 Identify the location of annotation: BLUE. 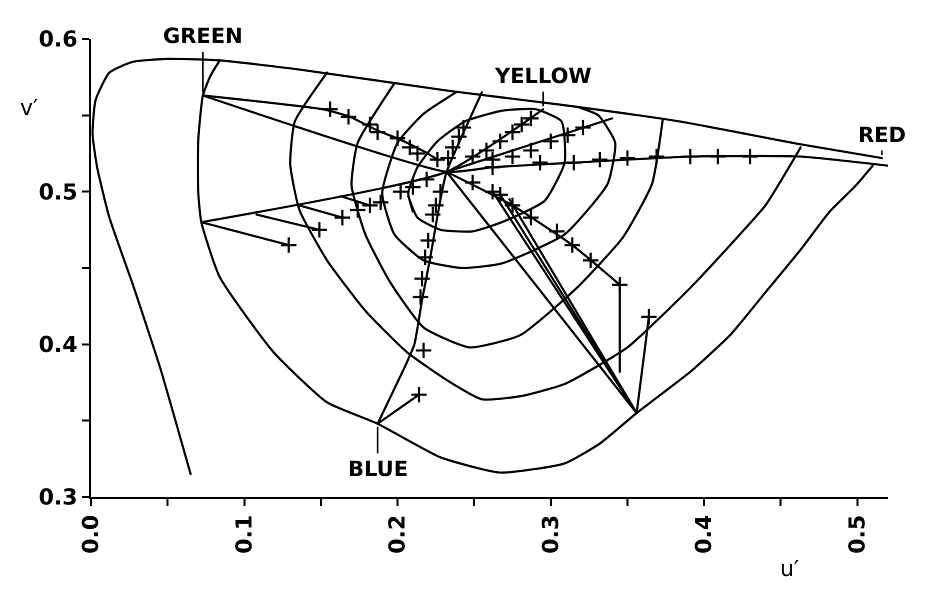
(378, 469).